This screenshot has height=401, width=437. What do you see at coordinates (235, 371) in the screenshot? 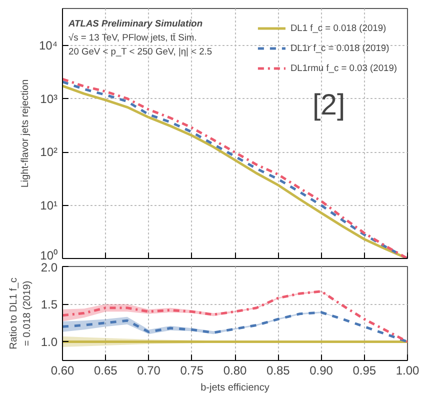
I see `x-tick-label: 0.80` at bounding box center [235, 371].